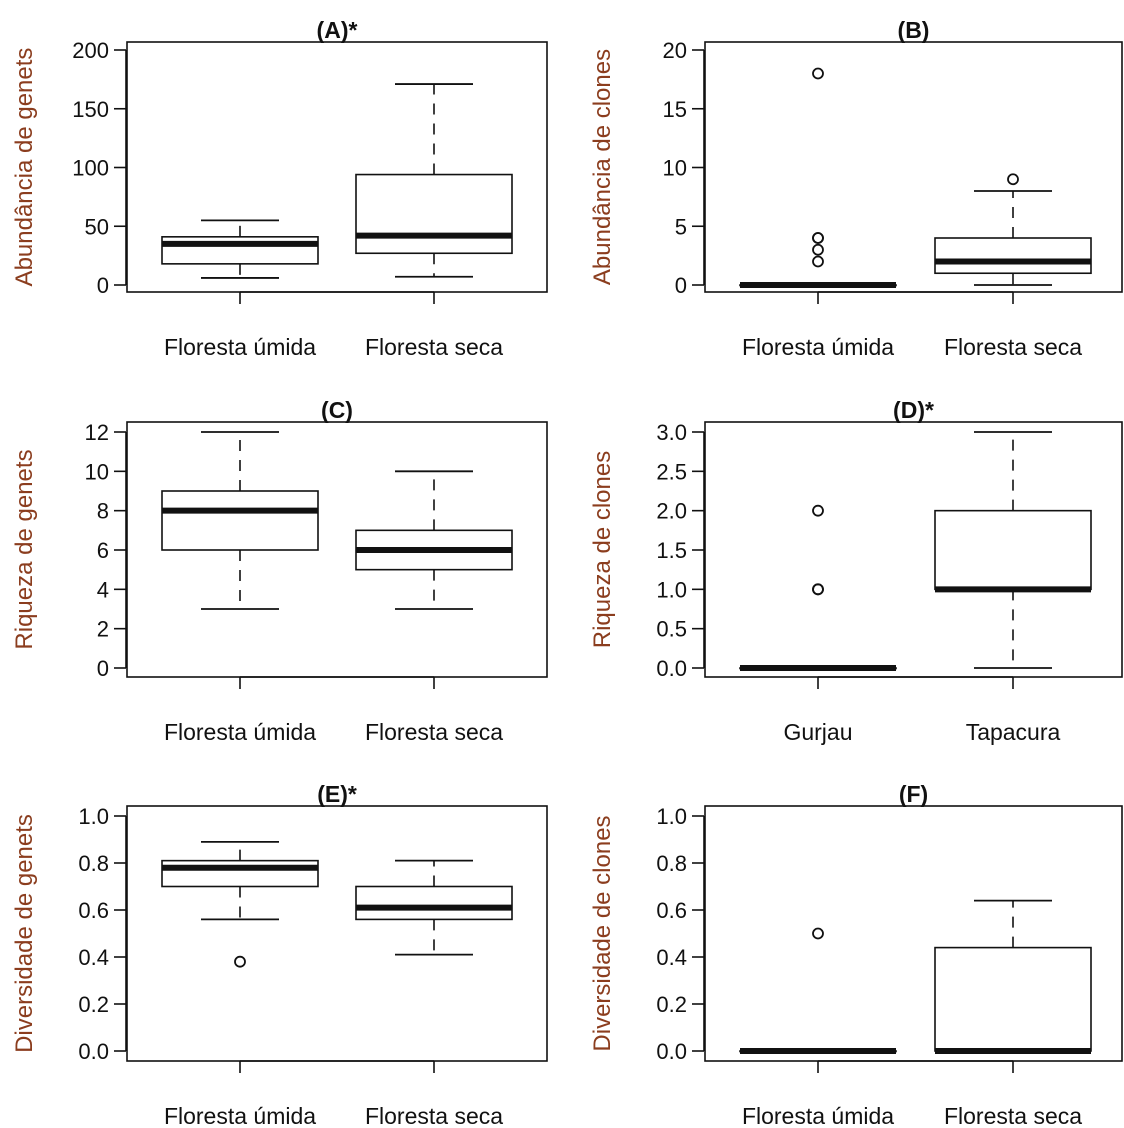 The width and height of the screenshot is (1124, 1128). Describe the element at coordinates (913, 794) in the screenshot. I see `panel-title: (F)` at that location.